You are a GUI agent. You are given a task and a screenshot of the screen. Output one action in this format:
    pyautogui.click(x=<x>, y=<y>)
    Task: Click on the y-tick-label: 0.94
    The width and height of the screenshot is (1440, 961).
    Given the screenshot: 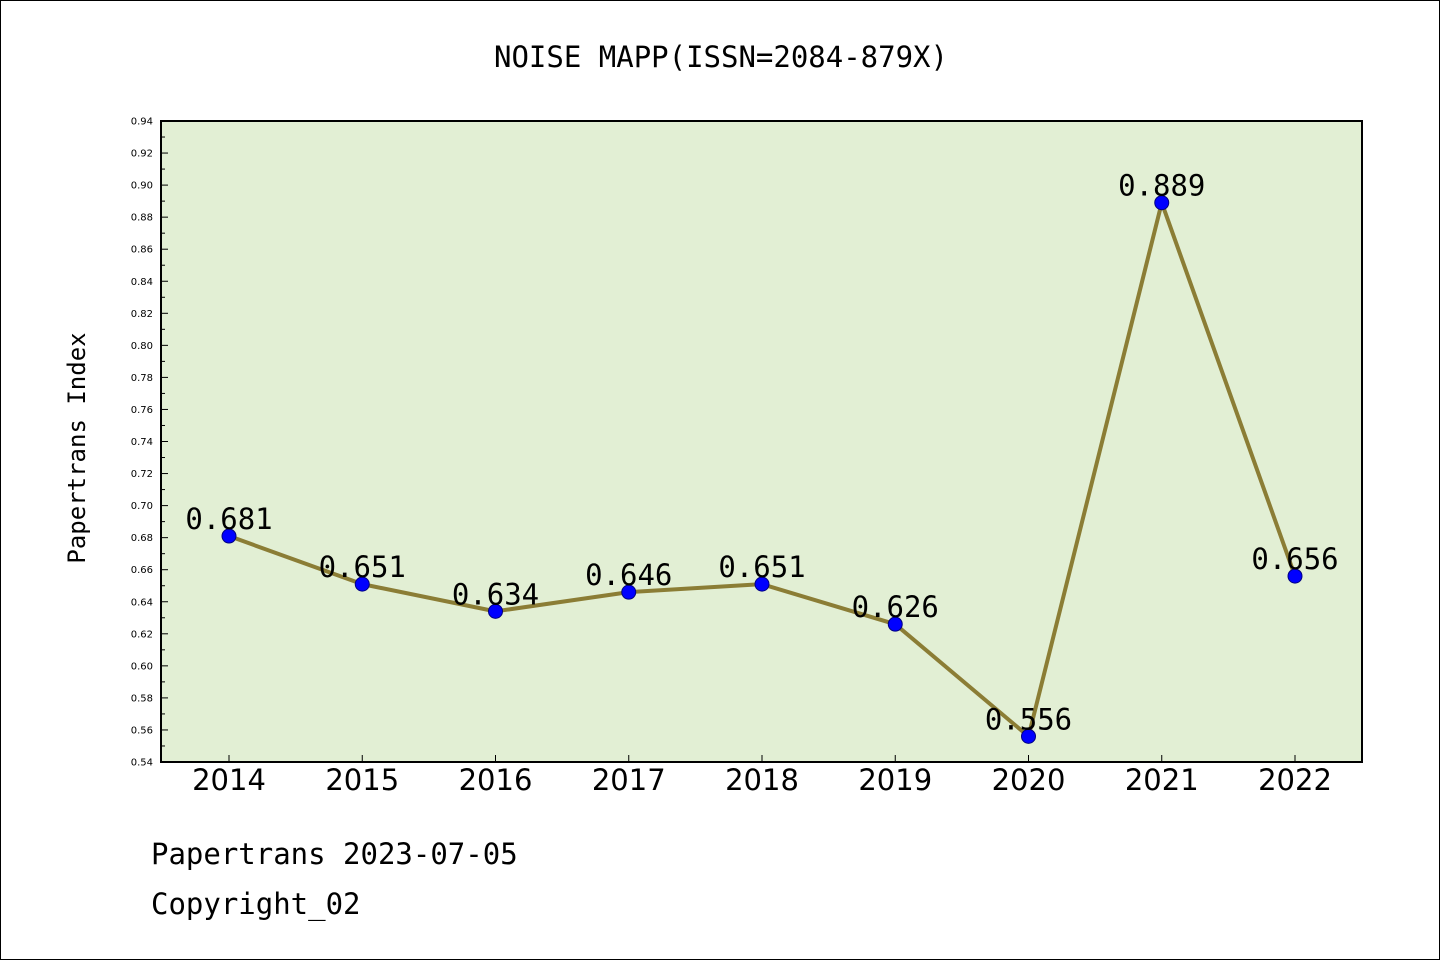 What is the action you would take?
    pyautogui.click(x=142, y=122)
    